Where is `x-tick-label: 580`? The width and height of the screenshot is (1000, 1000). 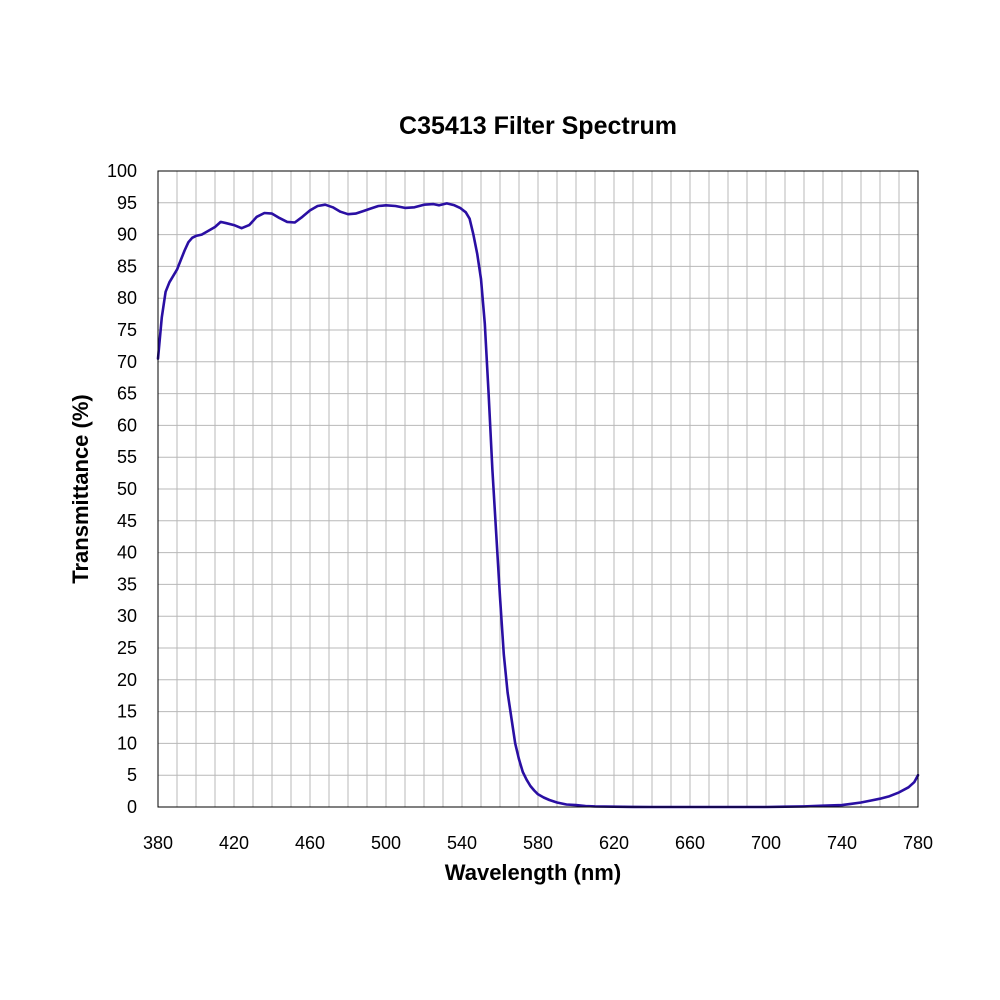
x-tick-label: 580 is located at coordinates (538, 843).